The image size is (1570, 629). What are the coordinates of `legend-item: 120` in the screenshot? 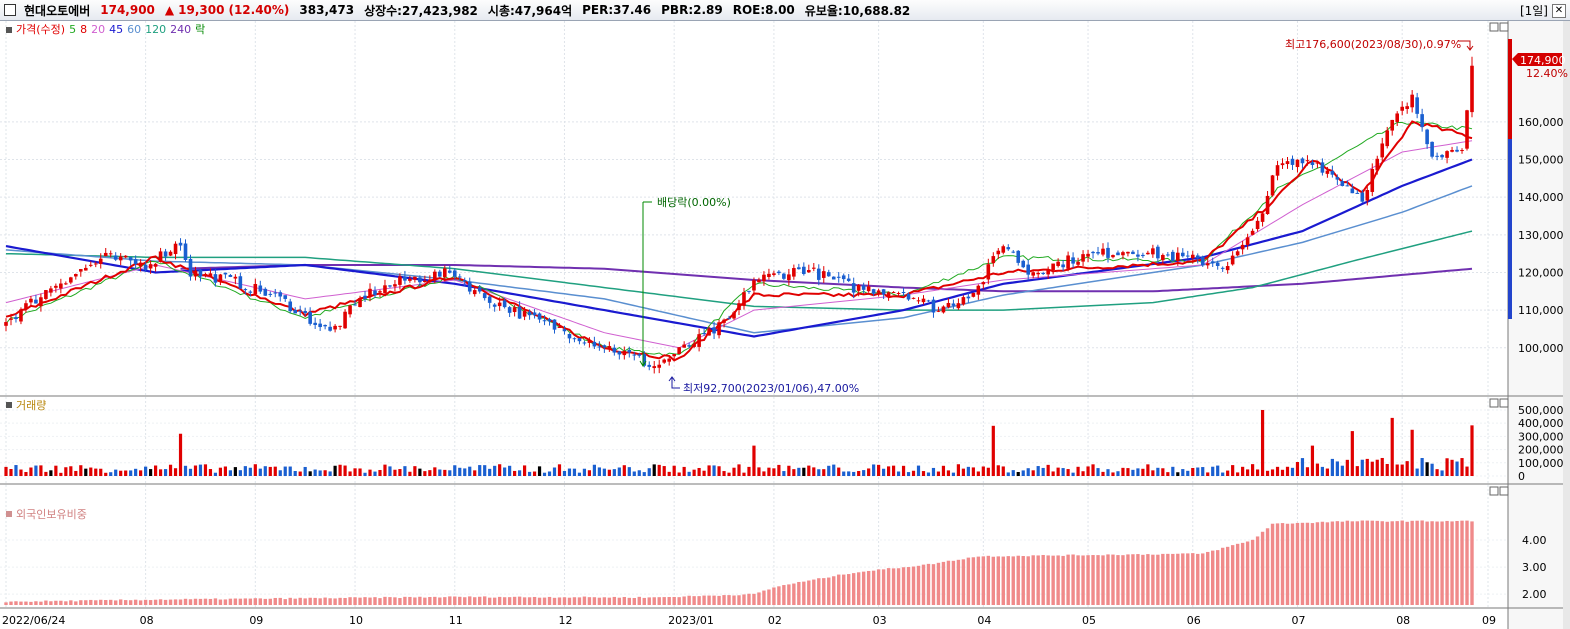 It's located at (155, 29).